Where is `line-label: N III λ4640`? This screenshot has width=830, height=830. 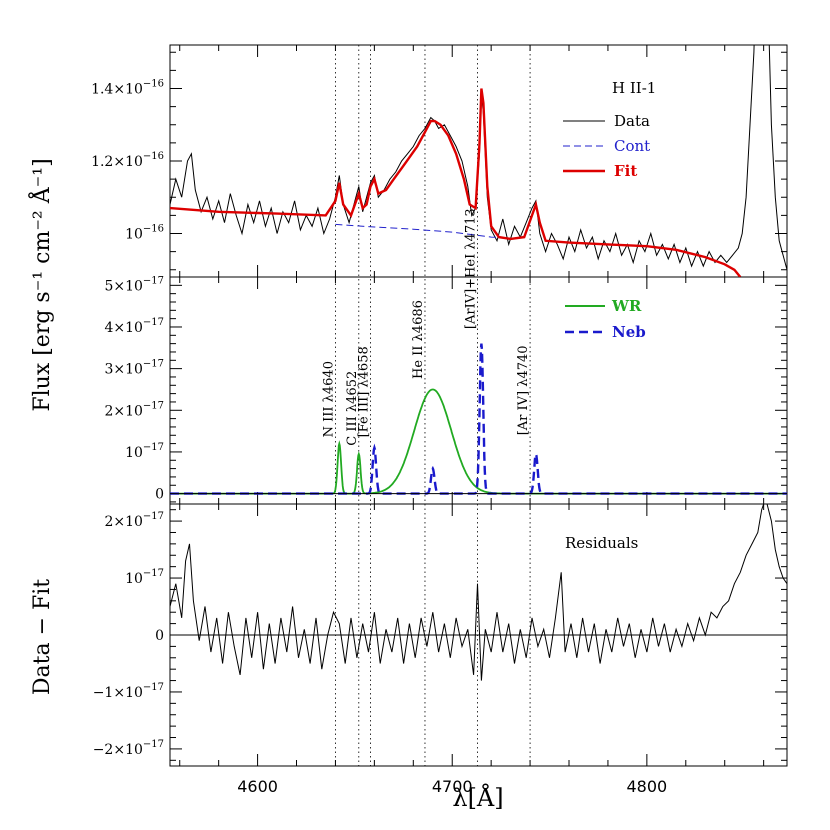 line-label: N III λ4640 is located at coordinates (328, 399).